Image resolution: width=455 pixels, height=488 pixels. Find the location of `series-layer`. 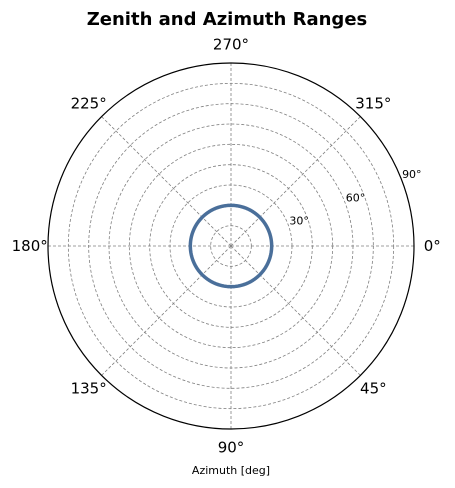

series-layer is located at coordinates (231, 246).